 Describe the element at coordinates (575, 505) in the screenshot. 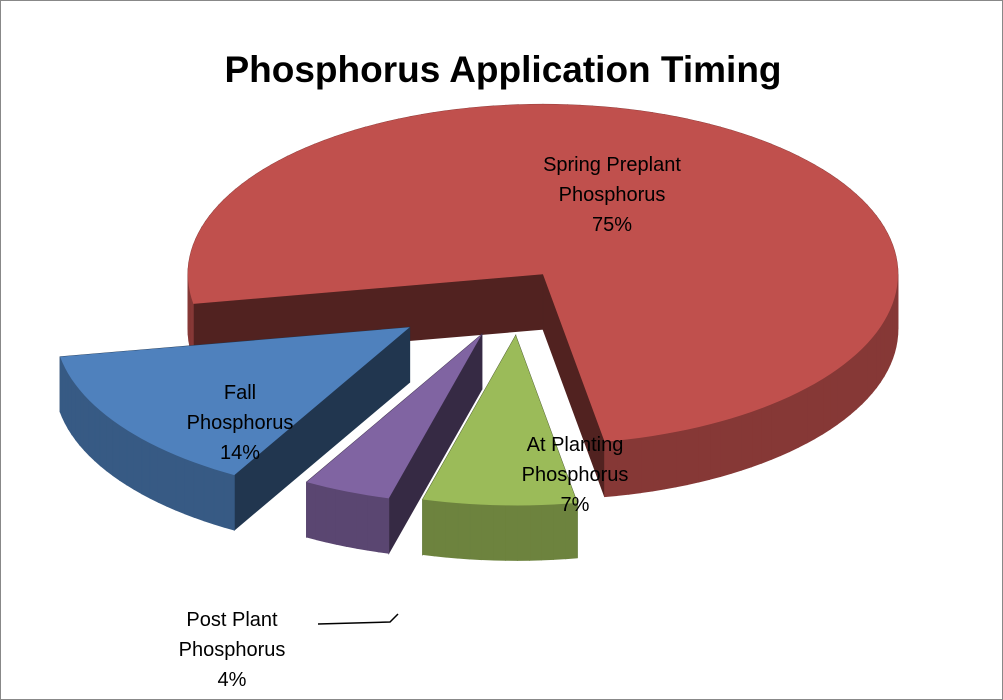

I see `value-label: 7%` at that location.